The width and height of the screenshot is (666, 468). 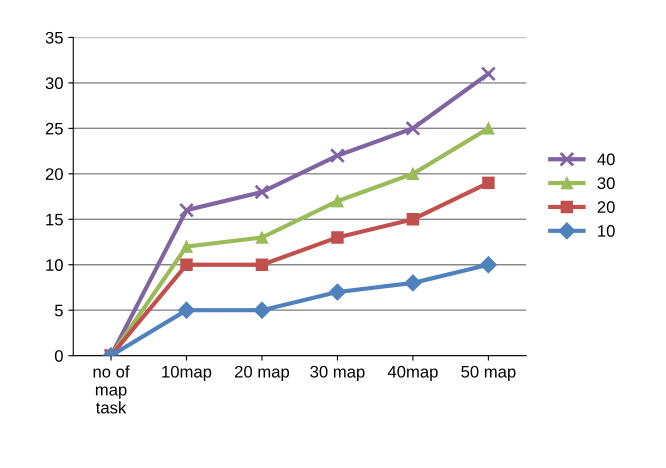 I want to click on x-tick-label: 30 map, so click(x=337, y=373).